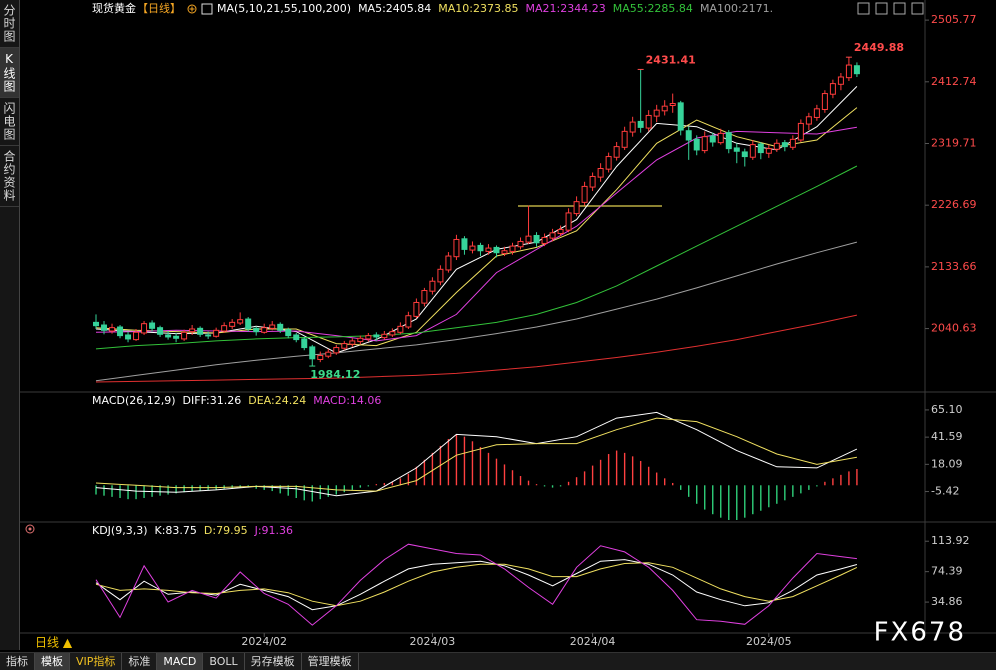 The image size is (996, 670). What do you see at coordinates (10, 325) in the screenshot?
I see `sidebar: 分时图 K线图 闪电图 合约资料` at bounding box center [10, 325].